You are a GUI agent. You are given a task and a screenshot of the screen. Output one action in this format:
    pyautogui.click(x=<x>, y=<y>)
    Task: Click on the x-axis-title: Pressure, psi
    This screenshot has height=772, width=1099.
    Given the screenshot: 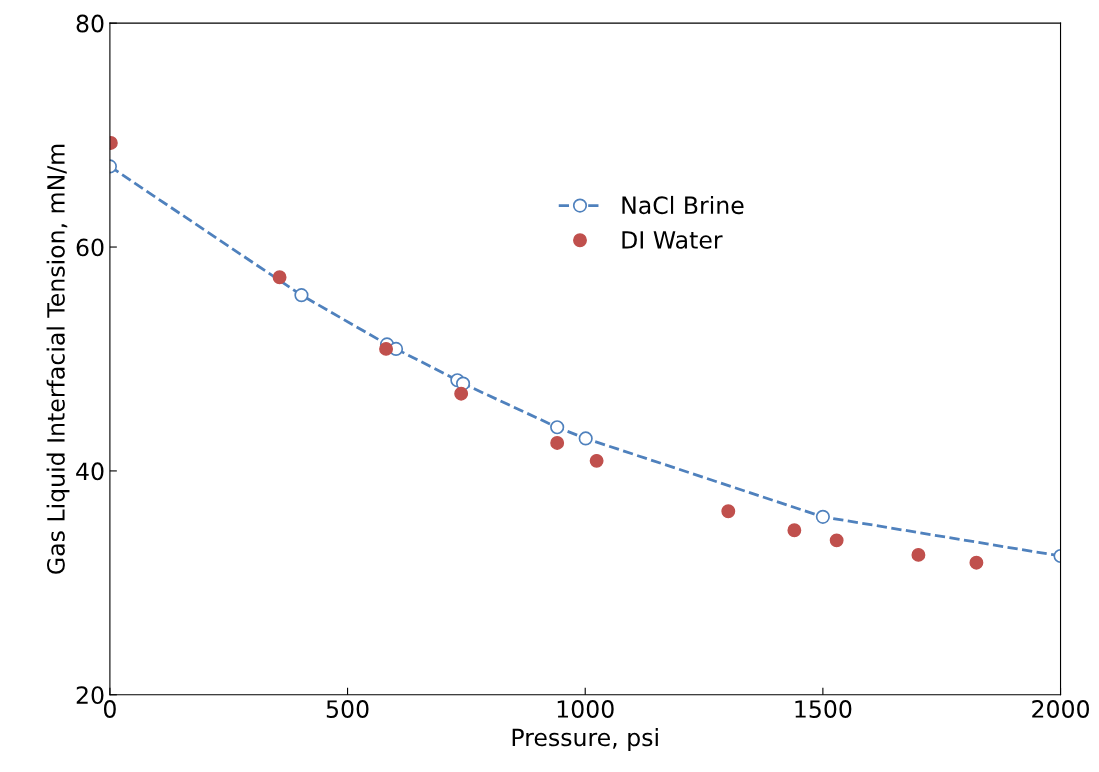 What is the action you would take?
    pyautogui.click(x=585, y=739)
    